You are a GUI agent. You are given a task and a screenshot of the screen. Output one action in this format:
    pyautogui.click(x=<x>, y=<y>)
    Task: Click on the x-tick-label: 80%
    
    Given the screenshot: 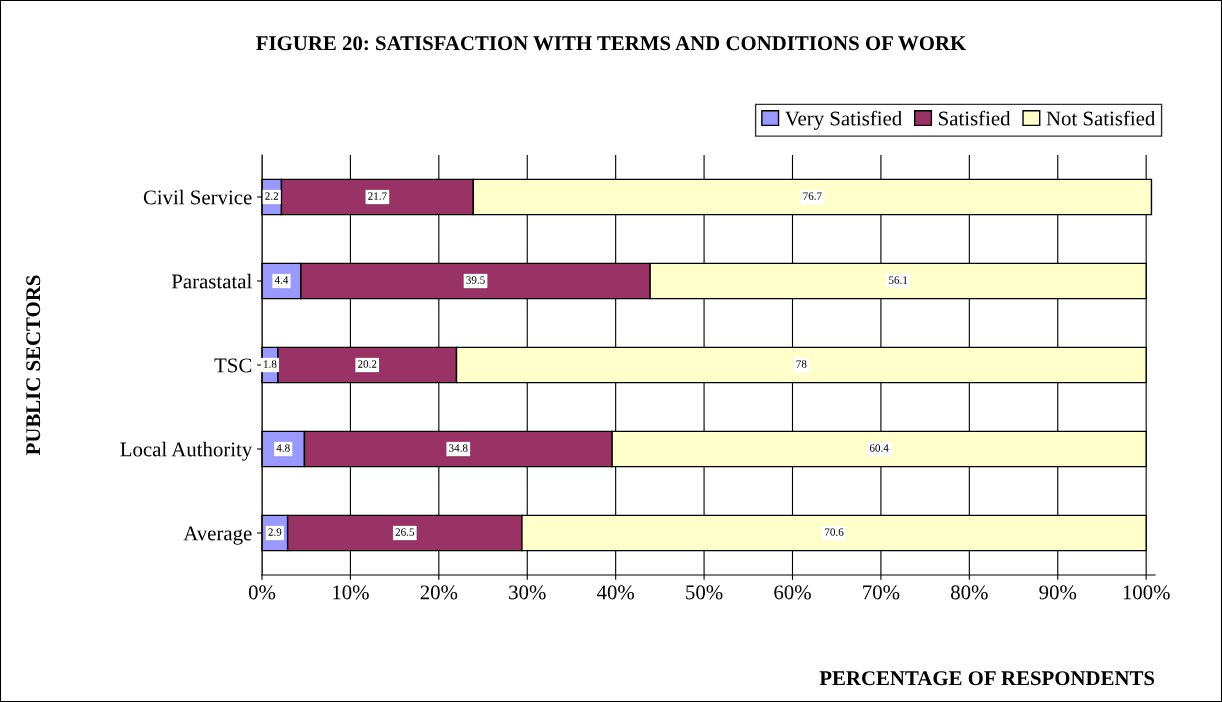 What is the action you would take?
    pyautogui.click(x=969, y=592)
    